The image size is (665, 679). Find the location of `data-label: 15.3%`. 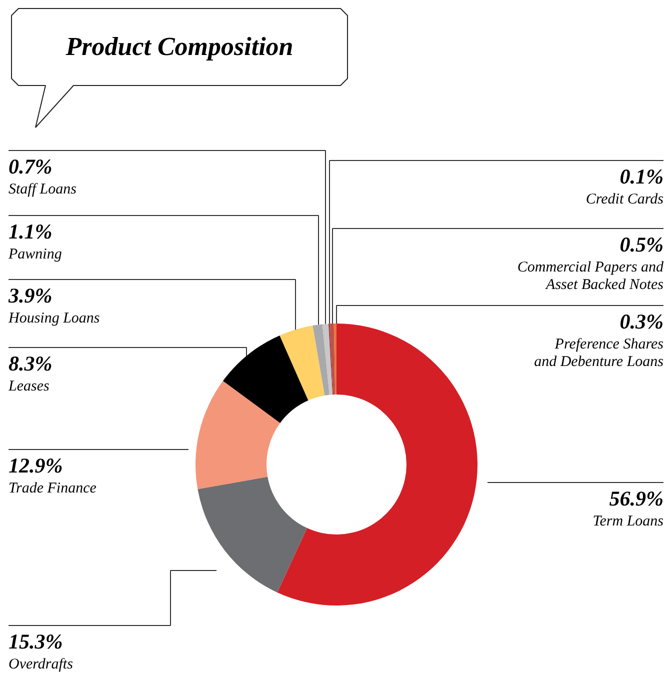

data-label: 15.3% is located at coordinates (35, 642).